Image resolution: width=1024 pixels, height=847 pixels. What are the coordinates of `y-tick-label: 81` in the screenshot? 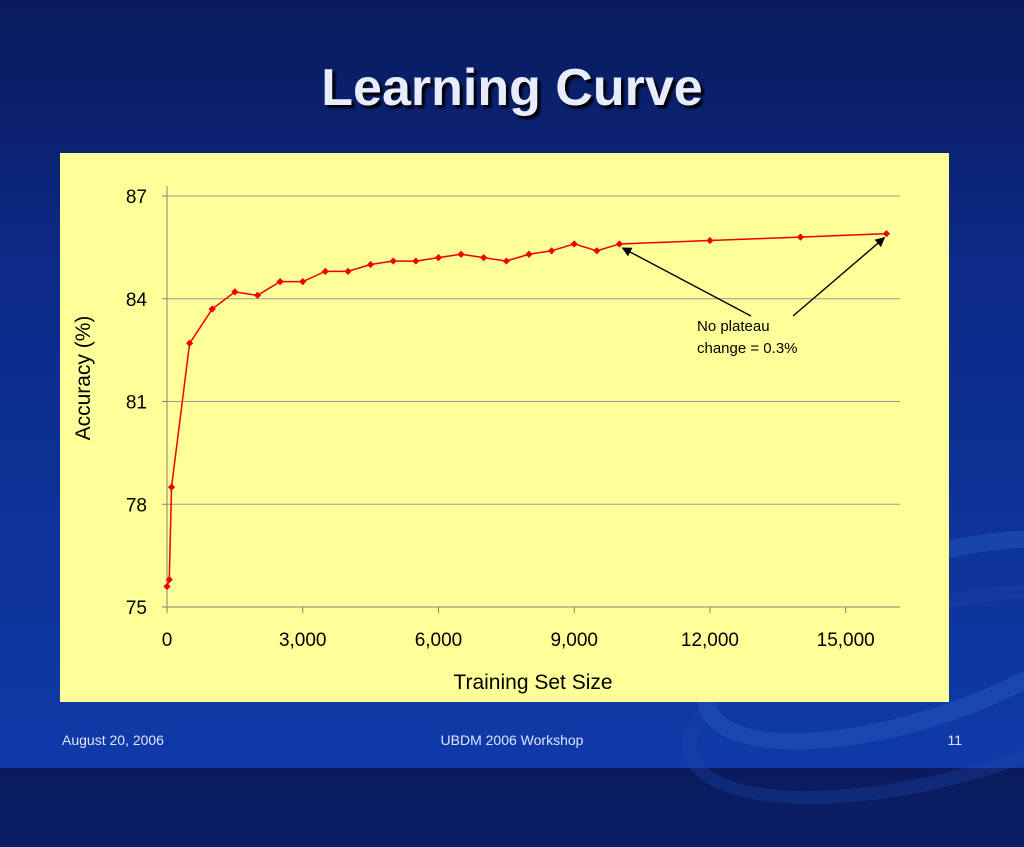 It's located at (136, 403).